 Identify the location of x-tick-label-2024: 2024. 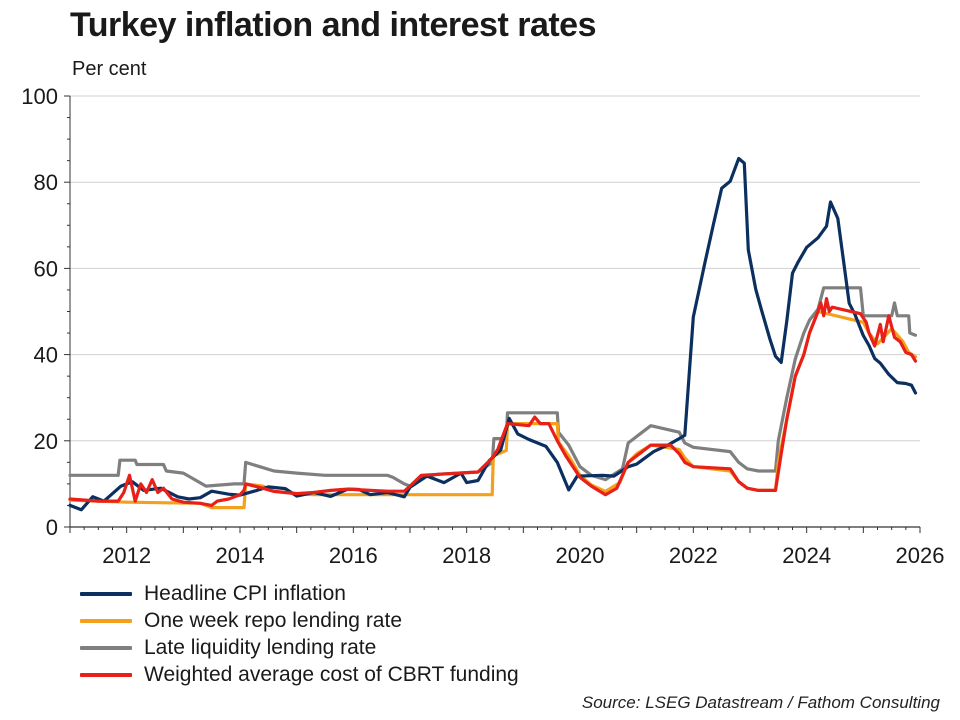
(806, 555).